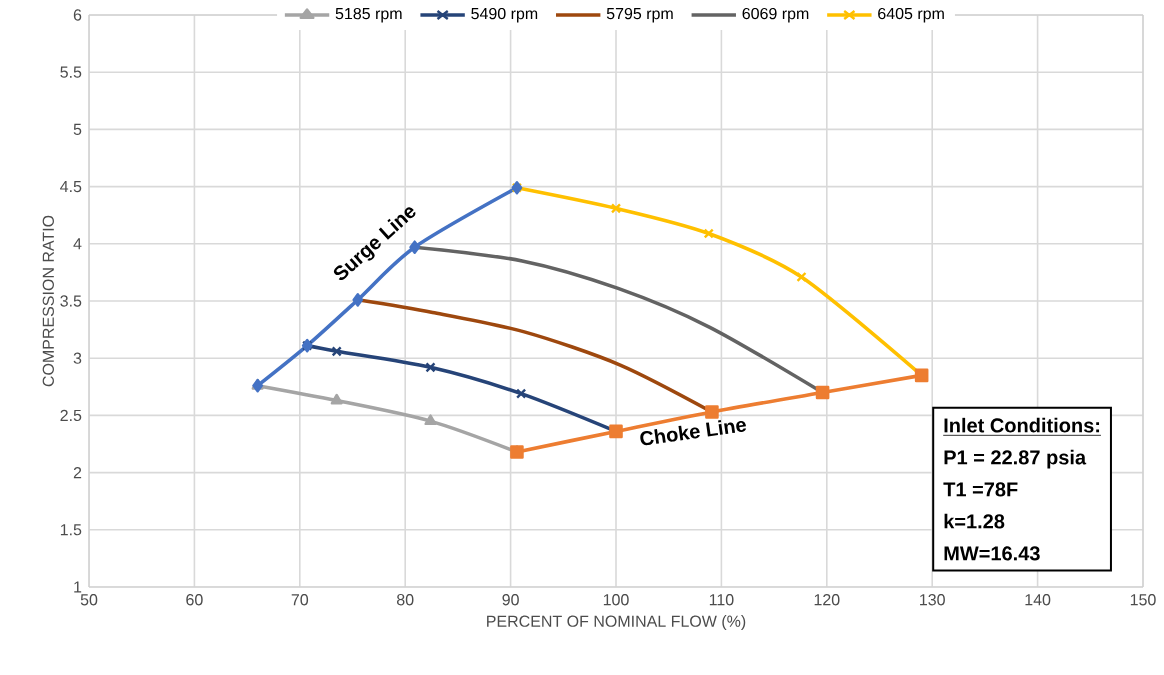 This screenshot has width=1164, height=675. I want to click on x-tick-label: 100, so click(616, 600).